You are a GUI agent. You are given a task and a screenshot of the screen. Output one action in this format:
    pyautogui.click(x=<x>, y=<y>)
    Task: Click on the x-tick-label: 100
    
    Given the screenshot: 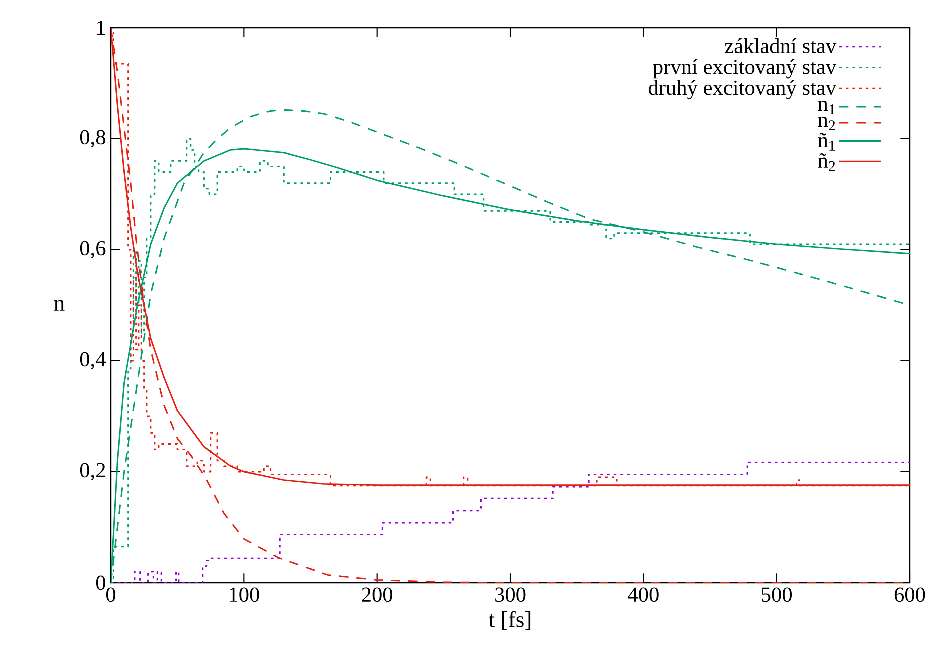 What is the action you would take?
    pyautogui.click(x=245, y=595)
    